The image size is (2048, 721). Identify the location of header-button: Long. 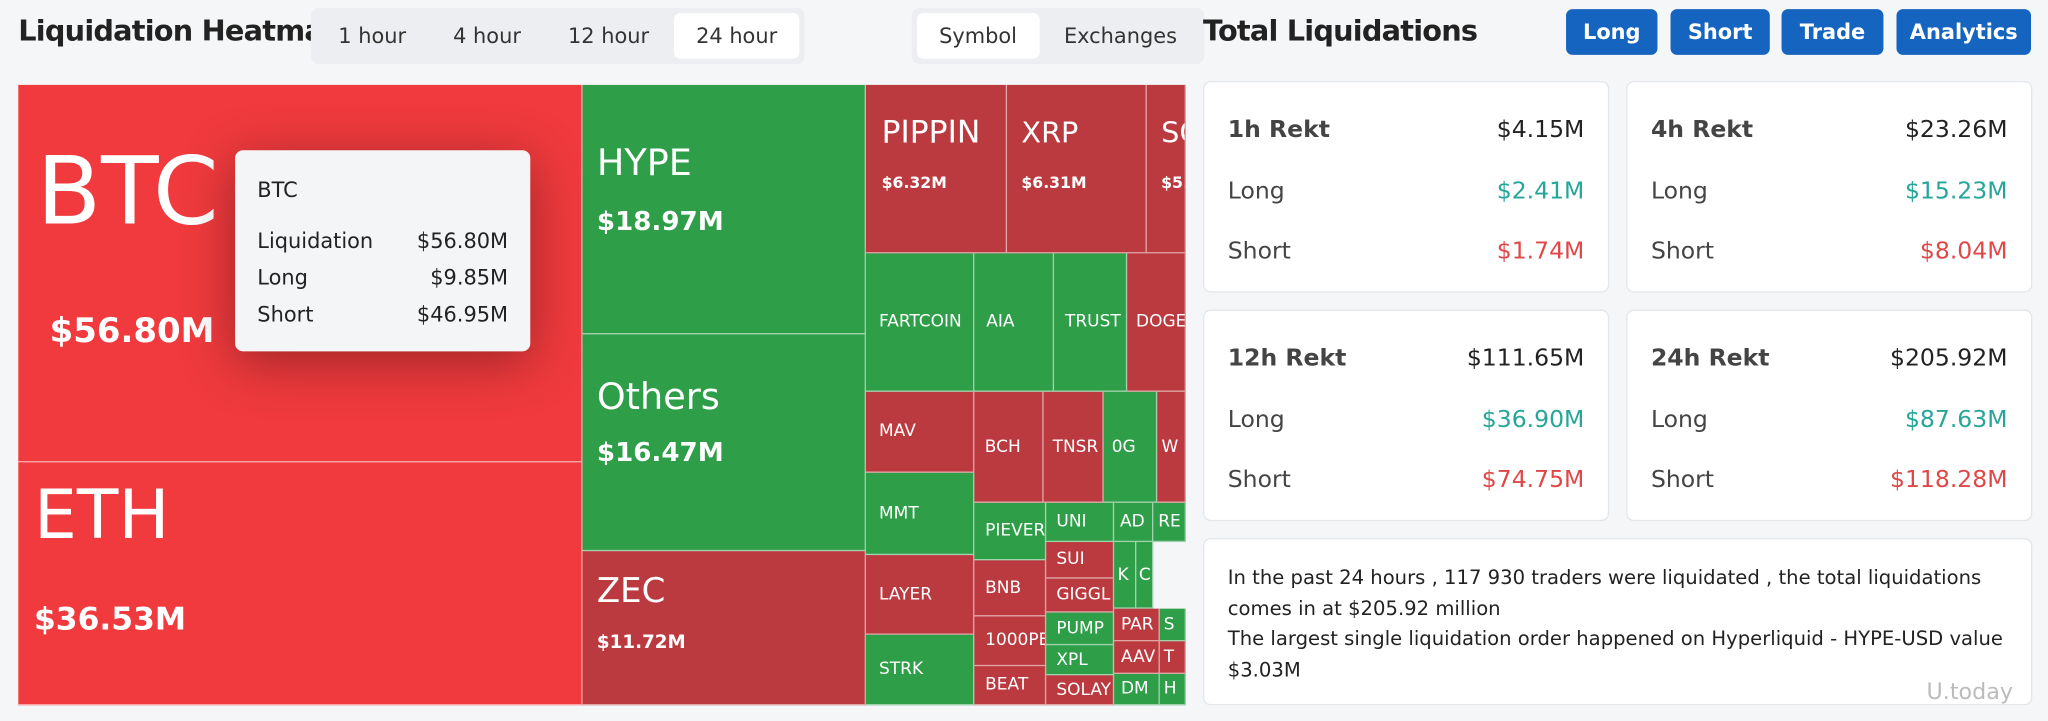
(1612, 32).